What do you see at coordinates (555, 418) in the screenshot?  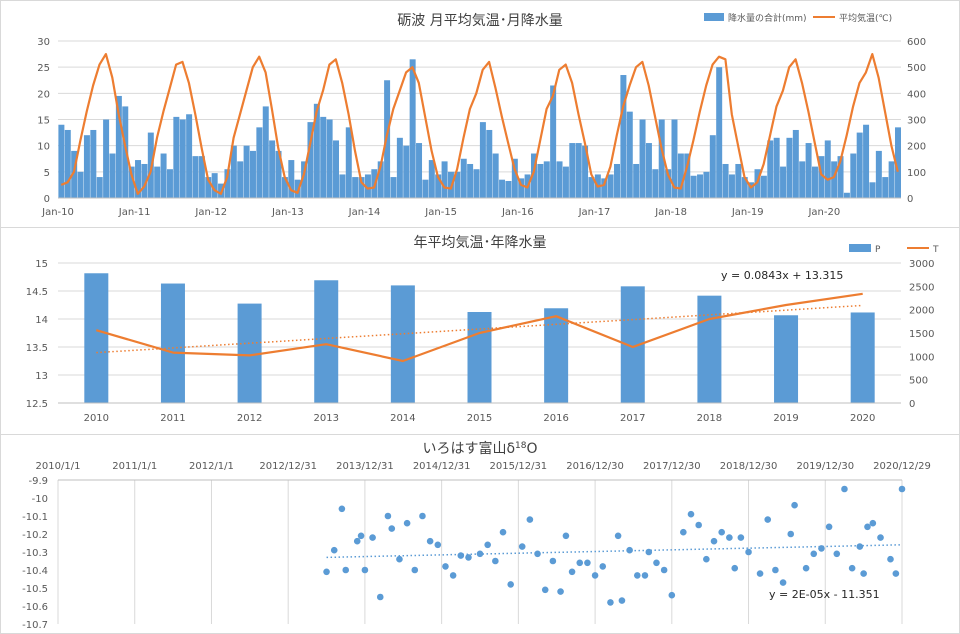 I see `x-tick-label: 2016` at bounding box center [555, 418].